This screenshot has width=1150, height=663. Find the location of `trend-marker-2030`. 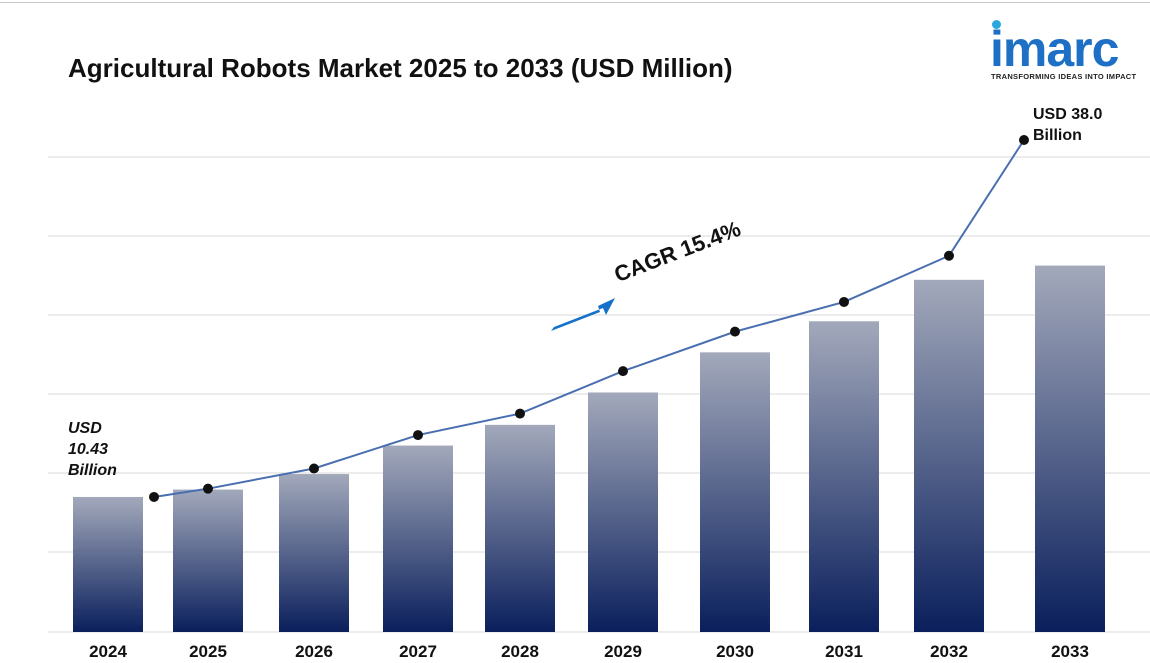

trend-marker-2030 is located at coordinates (735, 331).